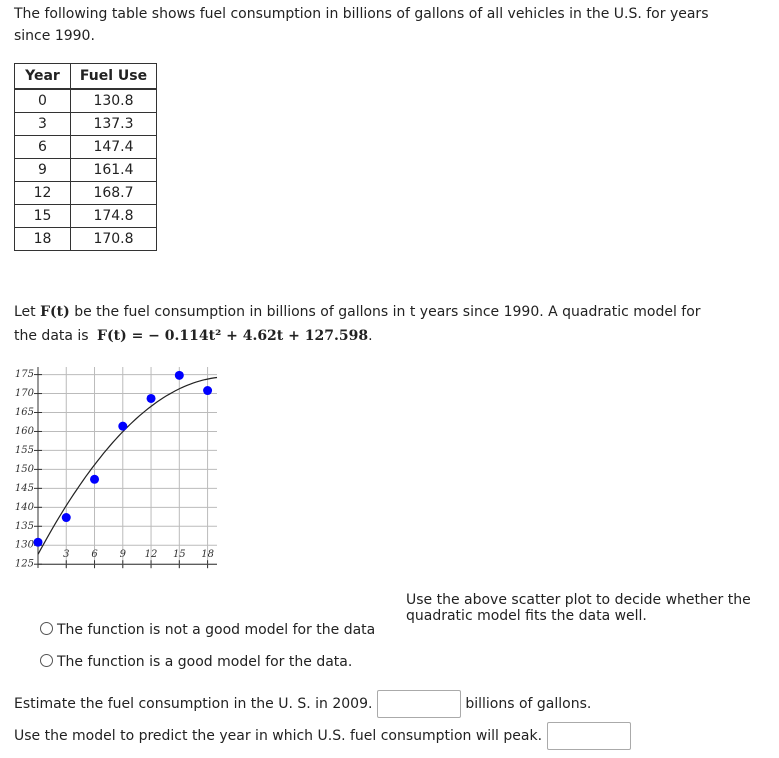 The height and width of the screenshot is (758, 779). Describe the element at coordinates (127, 465) in the screenshot. I see `model-curve` at that location.